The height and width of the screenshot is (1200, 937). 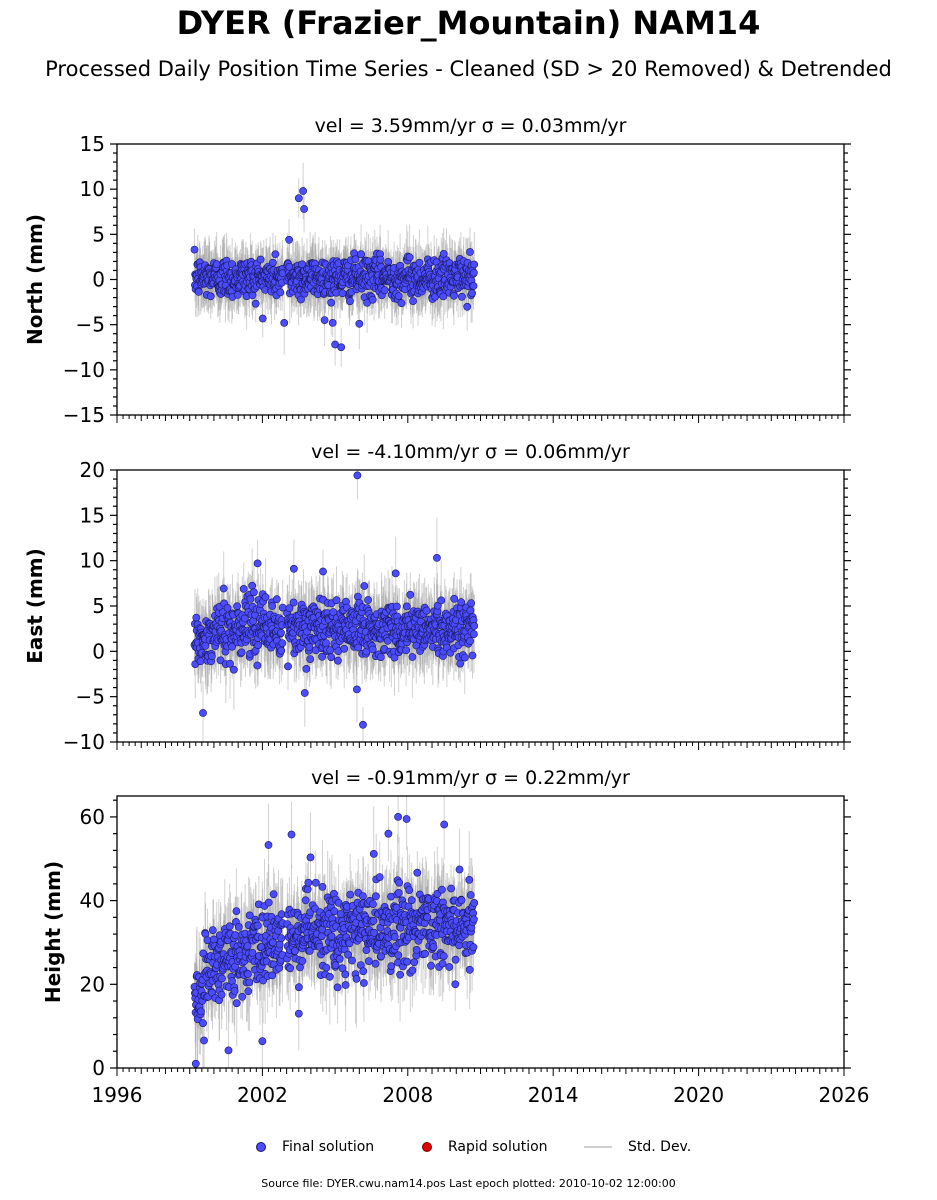 What do you see at coordinates (398, 452) in the screenshot?
I see `velocity-label: vel = -4.10mm/yr` at bounding box center [398, 452].